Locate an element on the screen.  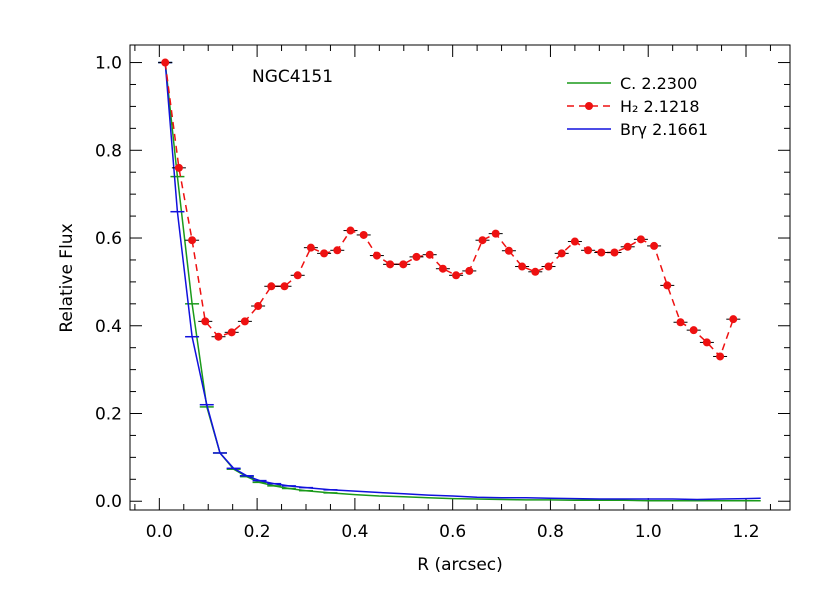
x-tick-label: 0.4 is located at coordinates (354, 532).